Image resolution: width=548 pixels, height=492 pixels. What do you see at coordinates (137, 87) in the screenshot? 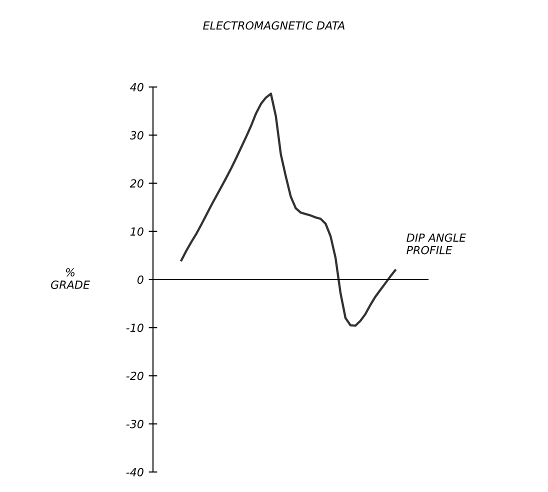
I see `y-tick-label: 40` at bounding box center [137, 87].